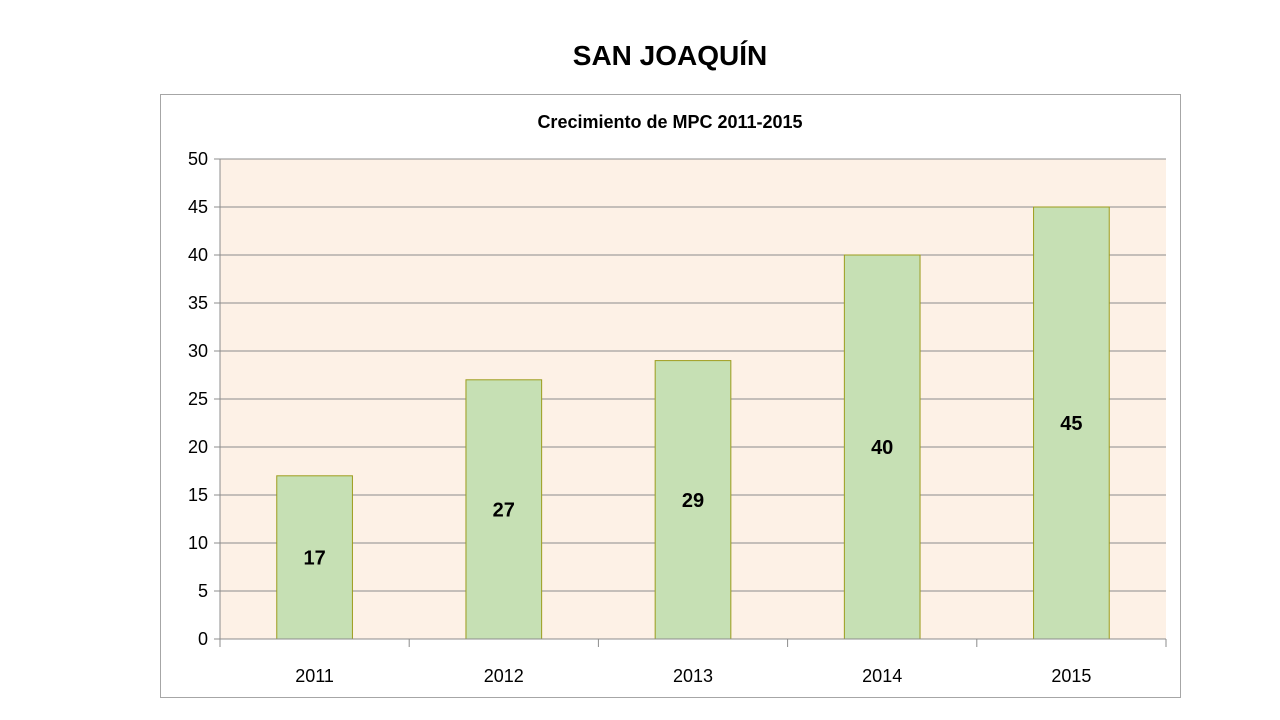 The image size is (1280, 720). What do you see at coordinates (882, 676) in the screenshot?
I see `x-tick-label: 2014` at bounding box center [882, 676].